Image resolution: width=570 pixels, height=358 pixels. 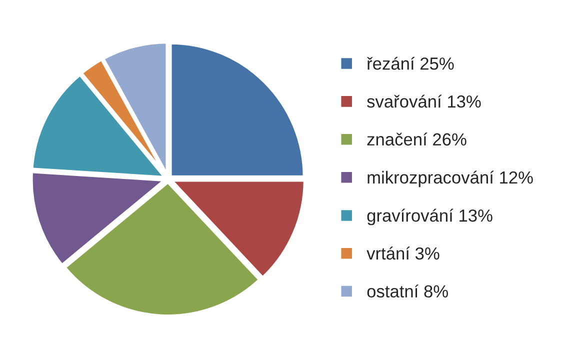 I want to click on legend-label: svařování 13%, so click(x=424, y=101).